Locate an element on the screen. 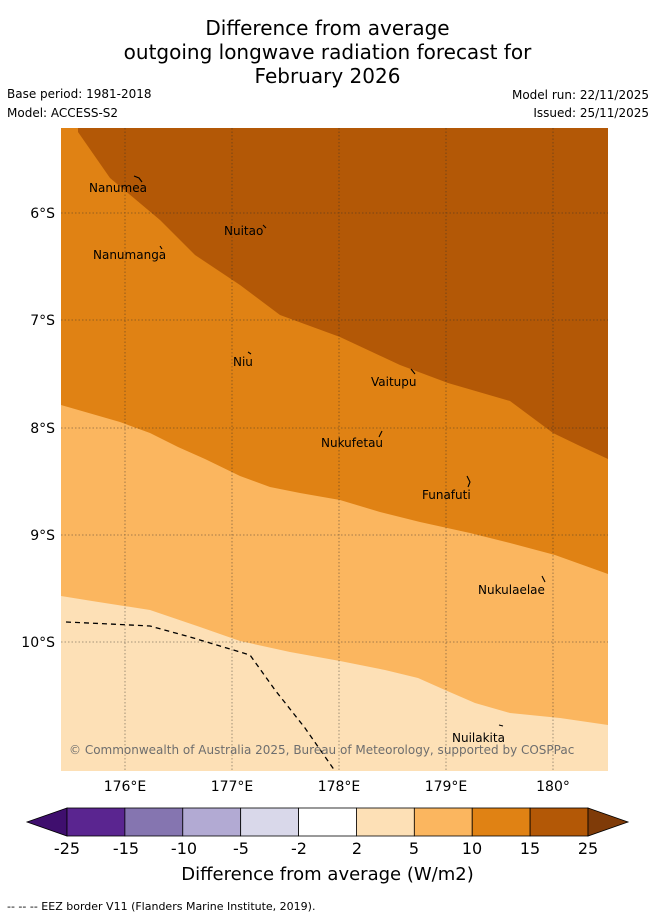 This screenshot has height=919, width=655. place-label-niu: Niu is located at coordinates (243, 362).